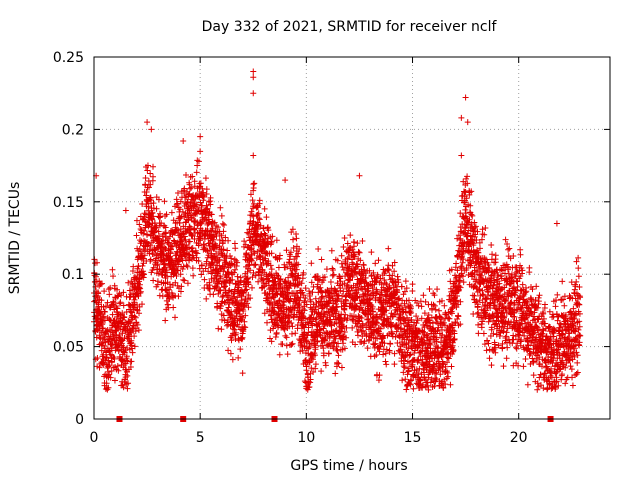 This screenshot has height=480, width=640. I want to click on y-tick-label: 0.1, so click(73, 275).